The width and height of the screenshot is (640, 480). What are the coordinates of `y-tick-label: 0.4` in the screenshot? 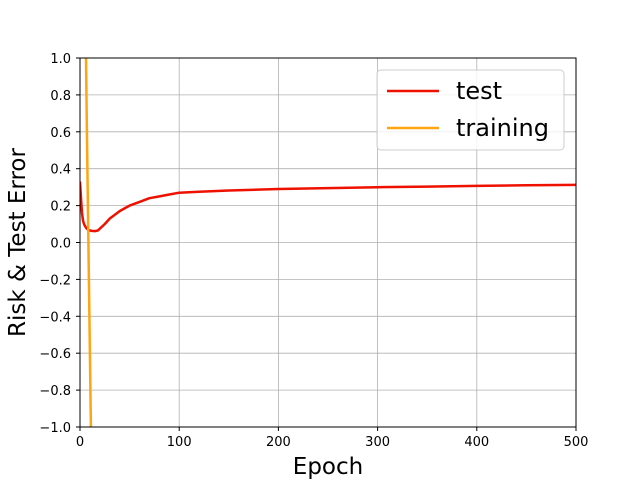 It's located at (60, 170).